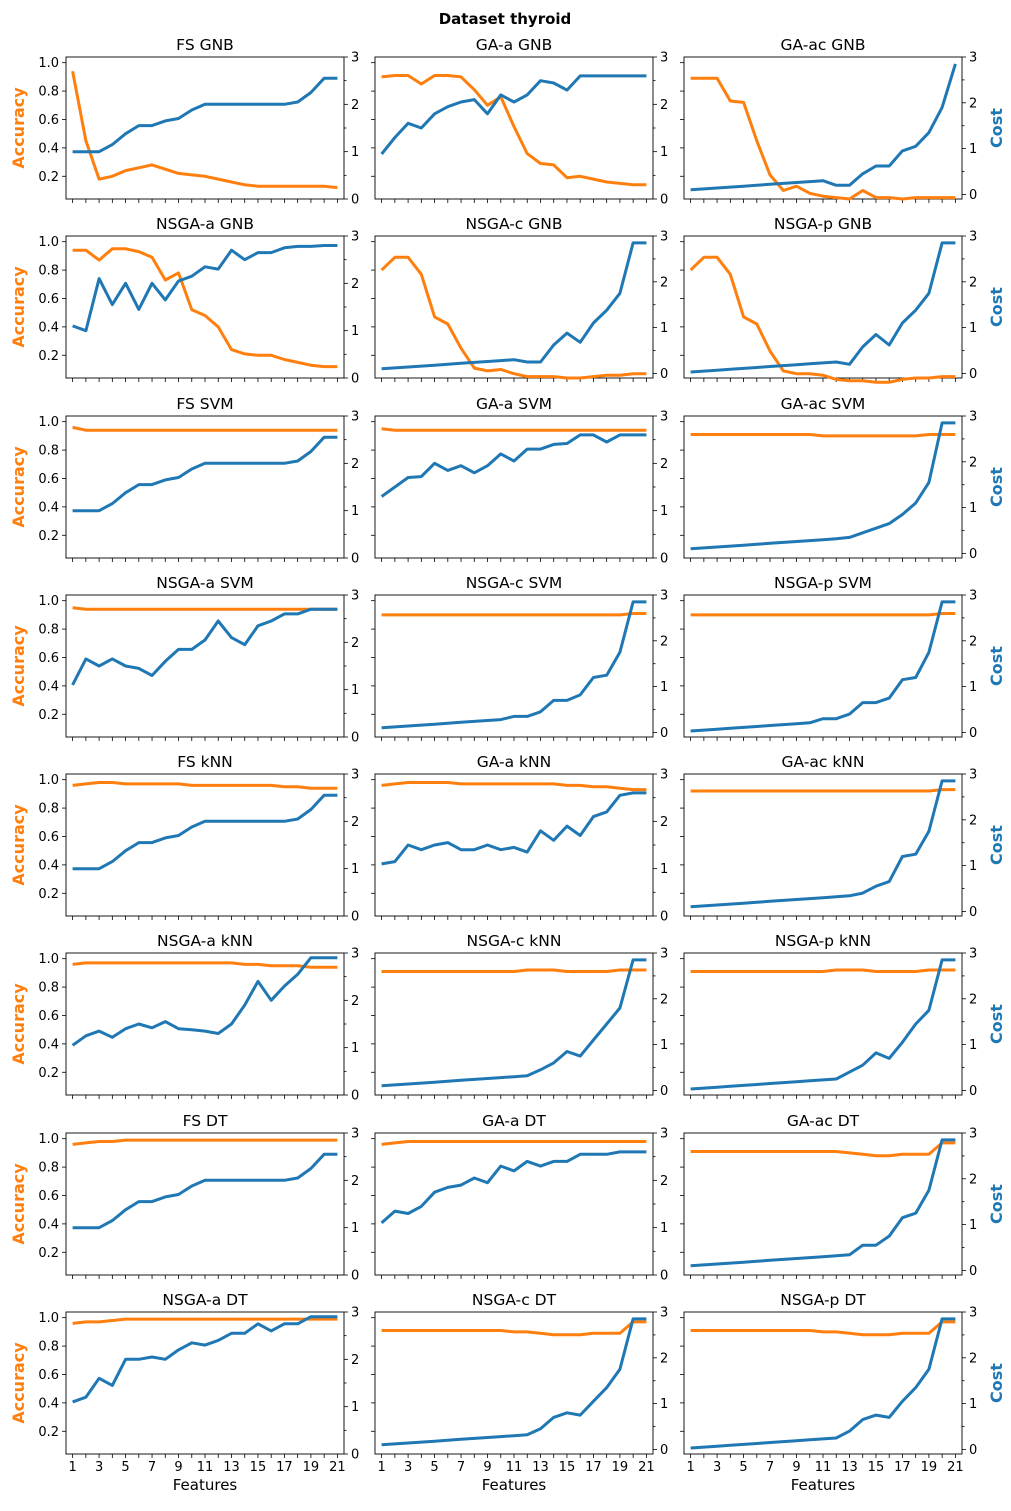 The height and width of the screenshot is (1511, 1011). Describe the element at coordinates (593, 1467) in the screenshot. I see `x-tick-label: 17` at that location.